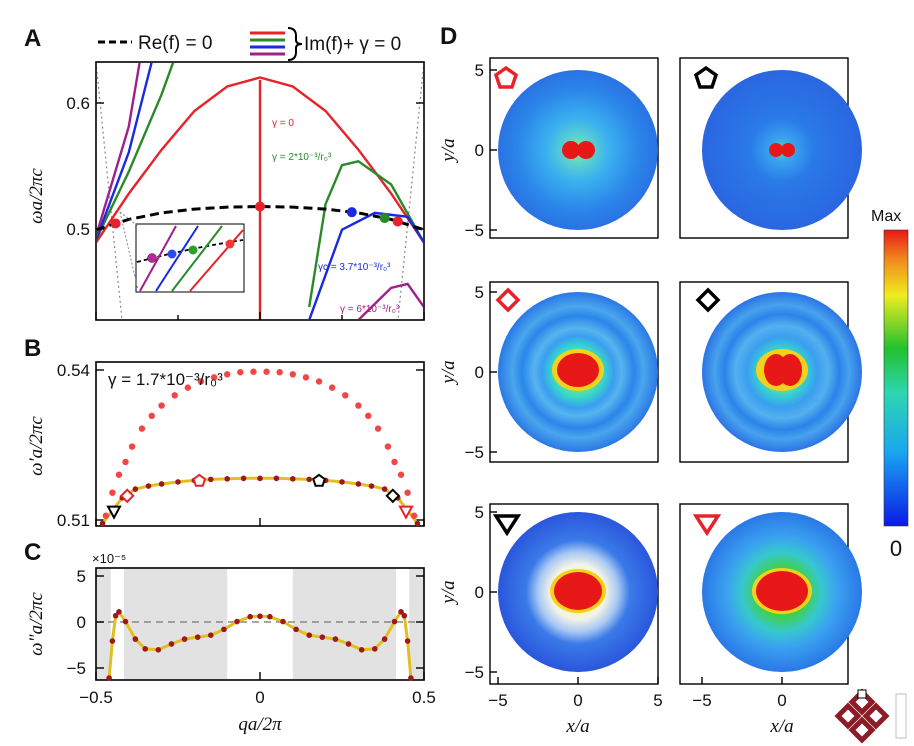 Image resolution: width=914 pixels, height=746 pixels. I want to click on panel-a-ytick-0: 0.6, so click(78, 103).